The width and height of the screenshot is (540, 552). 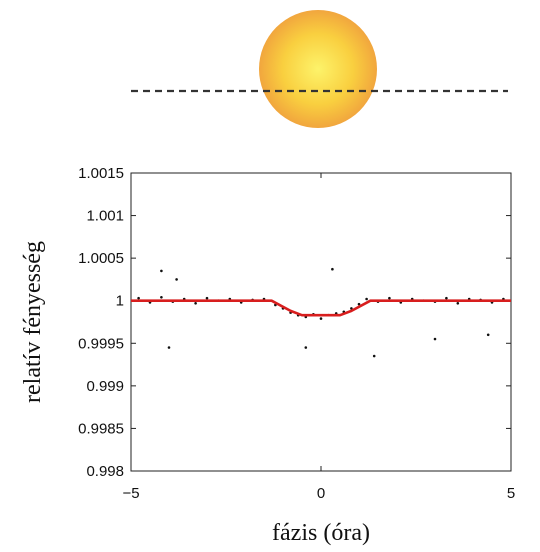 I want to click on y-tick-label: 1.0015, so click(x=101, y=173).